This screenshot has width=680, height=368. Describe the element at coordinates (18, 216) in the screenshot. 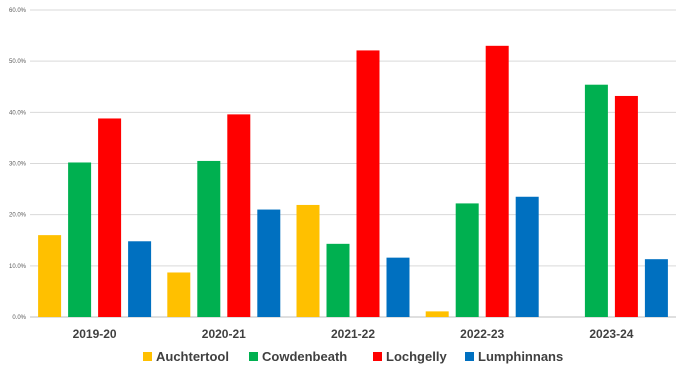

I see `y-tick-label: 20.0%` at that location.